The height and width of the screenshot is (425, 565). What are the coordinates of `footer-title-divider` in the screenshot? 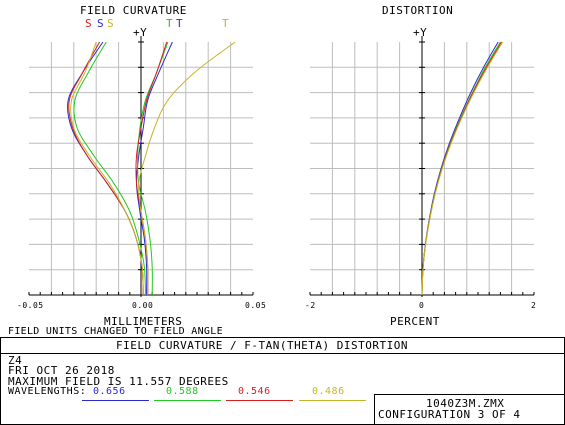 It's located at (282, 353).